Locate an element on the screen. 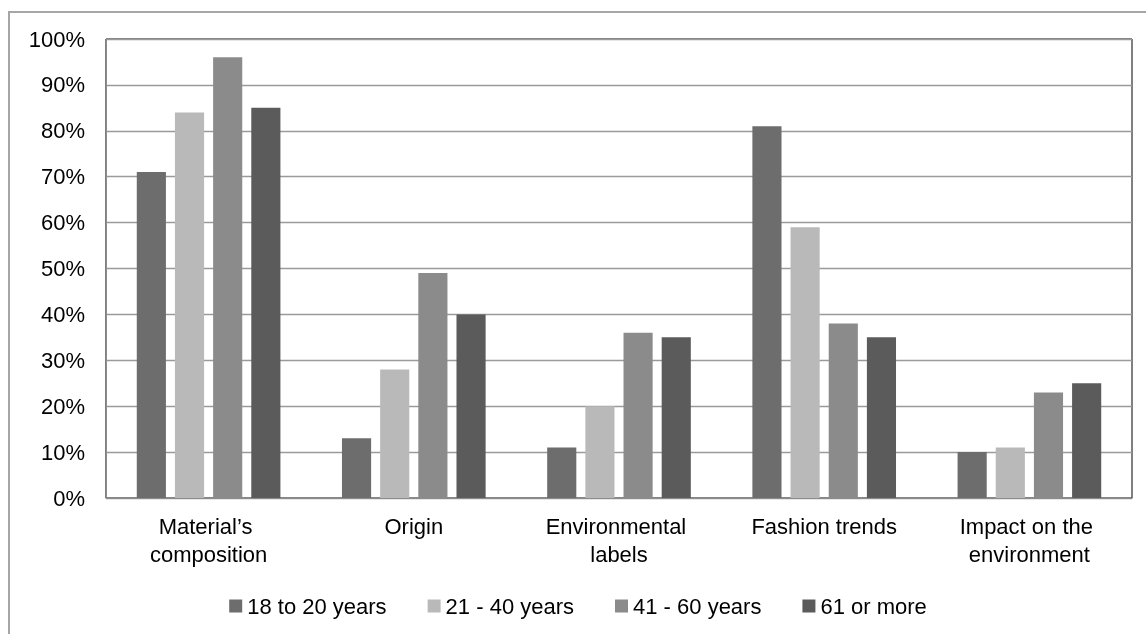 Image resolution: width=1146 pixels, height=634 pixels. y-tick-label: 0% is located at coordinates (69, 498).